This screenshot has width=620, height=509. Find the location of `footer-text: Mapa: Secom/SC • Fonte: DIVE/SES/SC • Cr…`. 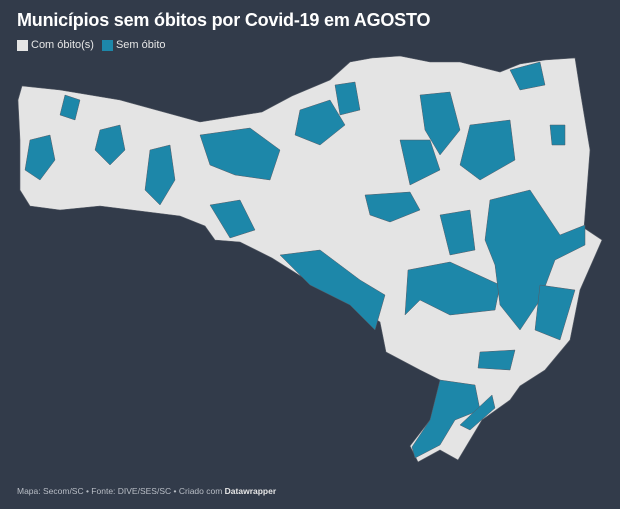

footer-text: Mapa: Secom/SC • Fonte: DIVE/SES/SC • Cr… is located at coordinates (121, 491).